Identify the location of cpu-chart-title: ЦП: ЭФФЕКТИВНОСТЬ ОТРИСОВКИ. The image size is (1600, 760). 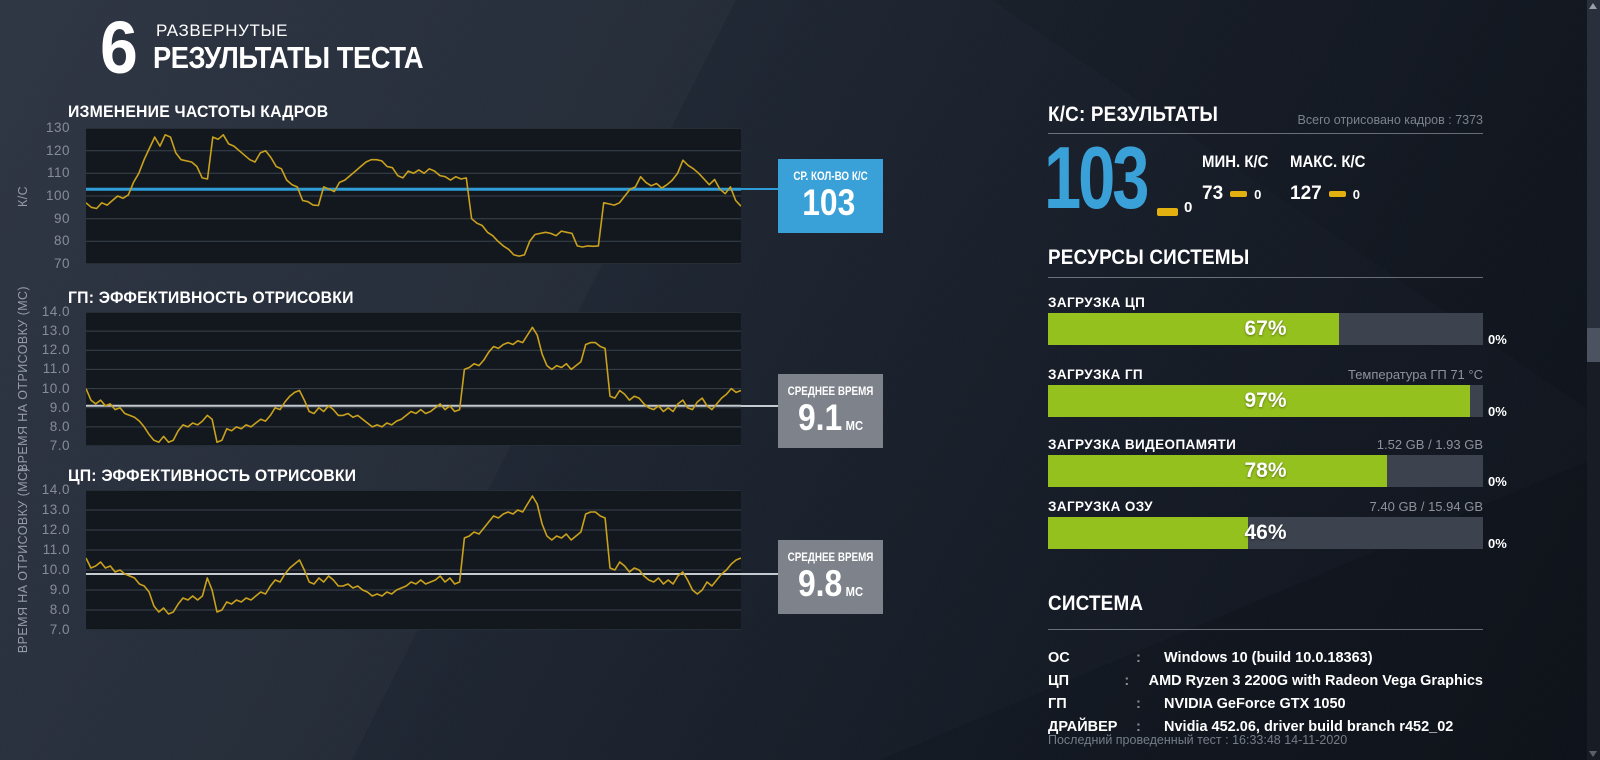
(212, 475).